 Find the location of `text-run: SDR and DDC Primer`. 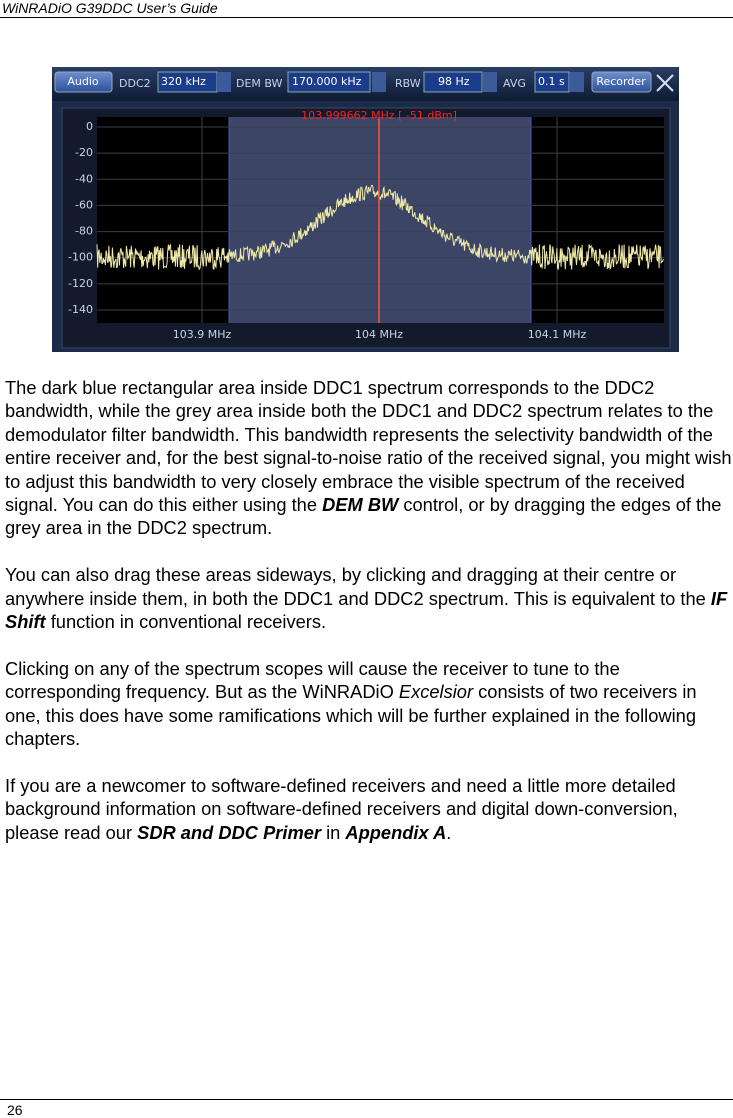

text-run: SDR and DDC Primer is located at coordinates (229, 832).